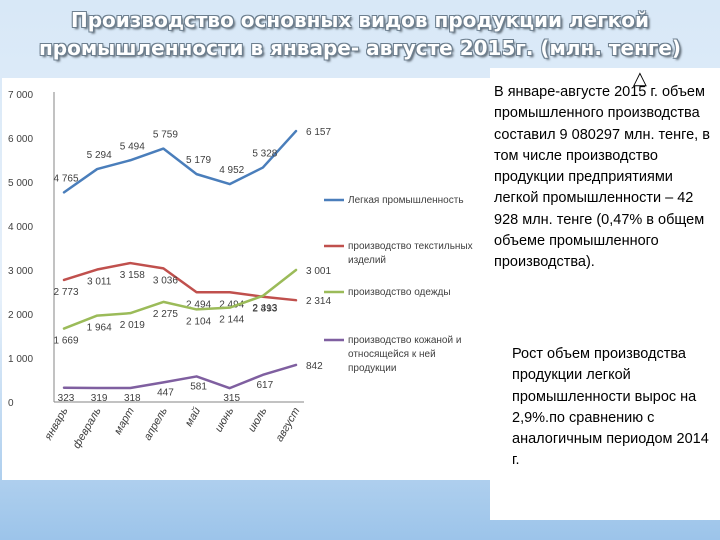 The height and width of the screenshot is (540, 720). What do you see at coordinates (399, 292) in the screenshot?
I see `legend-label: производство одежды` at bounding box center [399, 292].